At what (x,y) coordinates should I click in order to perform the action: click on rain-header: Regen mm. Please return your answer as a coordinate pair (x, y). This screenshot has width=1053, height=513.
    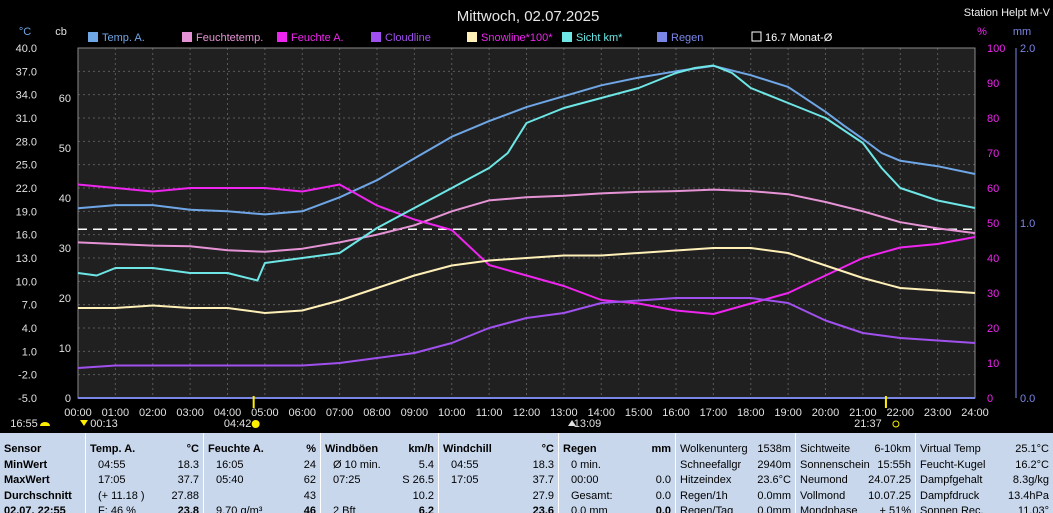
    Looking at the image, I should click on (617, 450).